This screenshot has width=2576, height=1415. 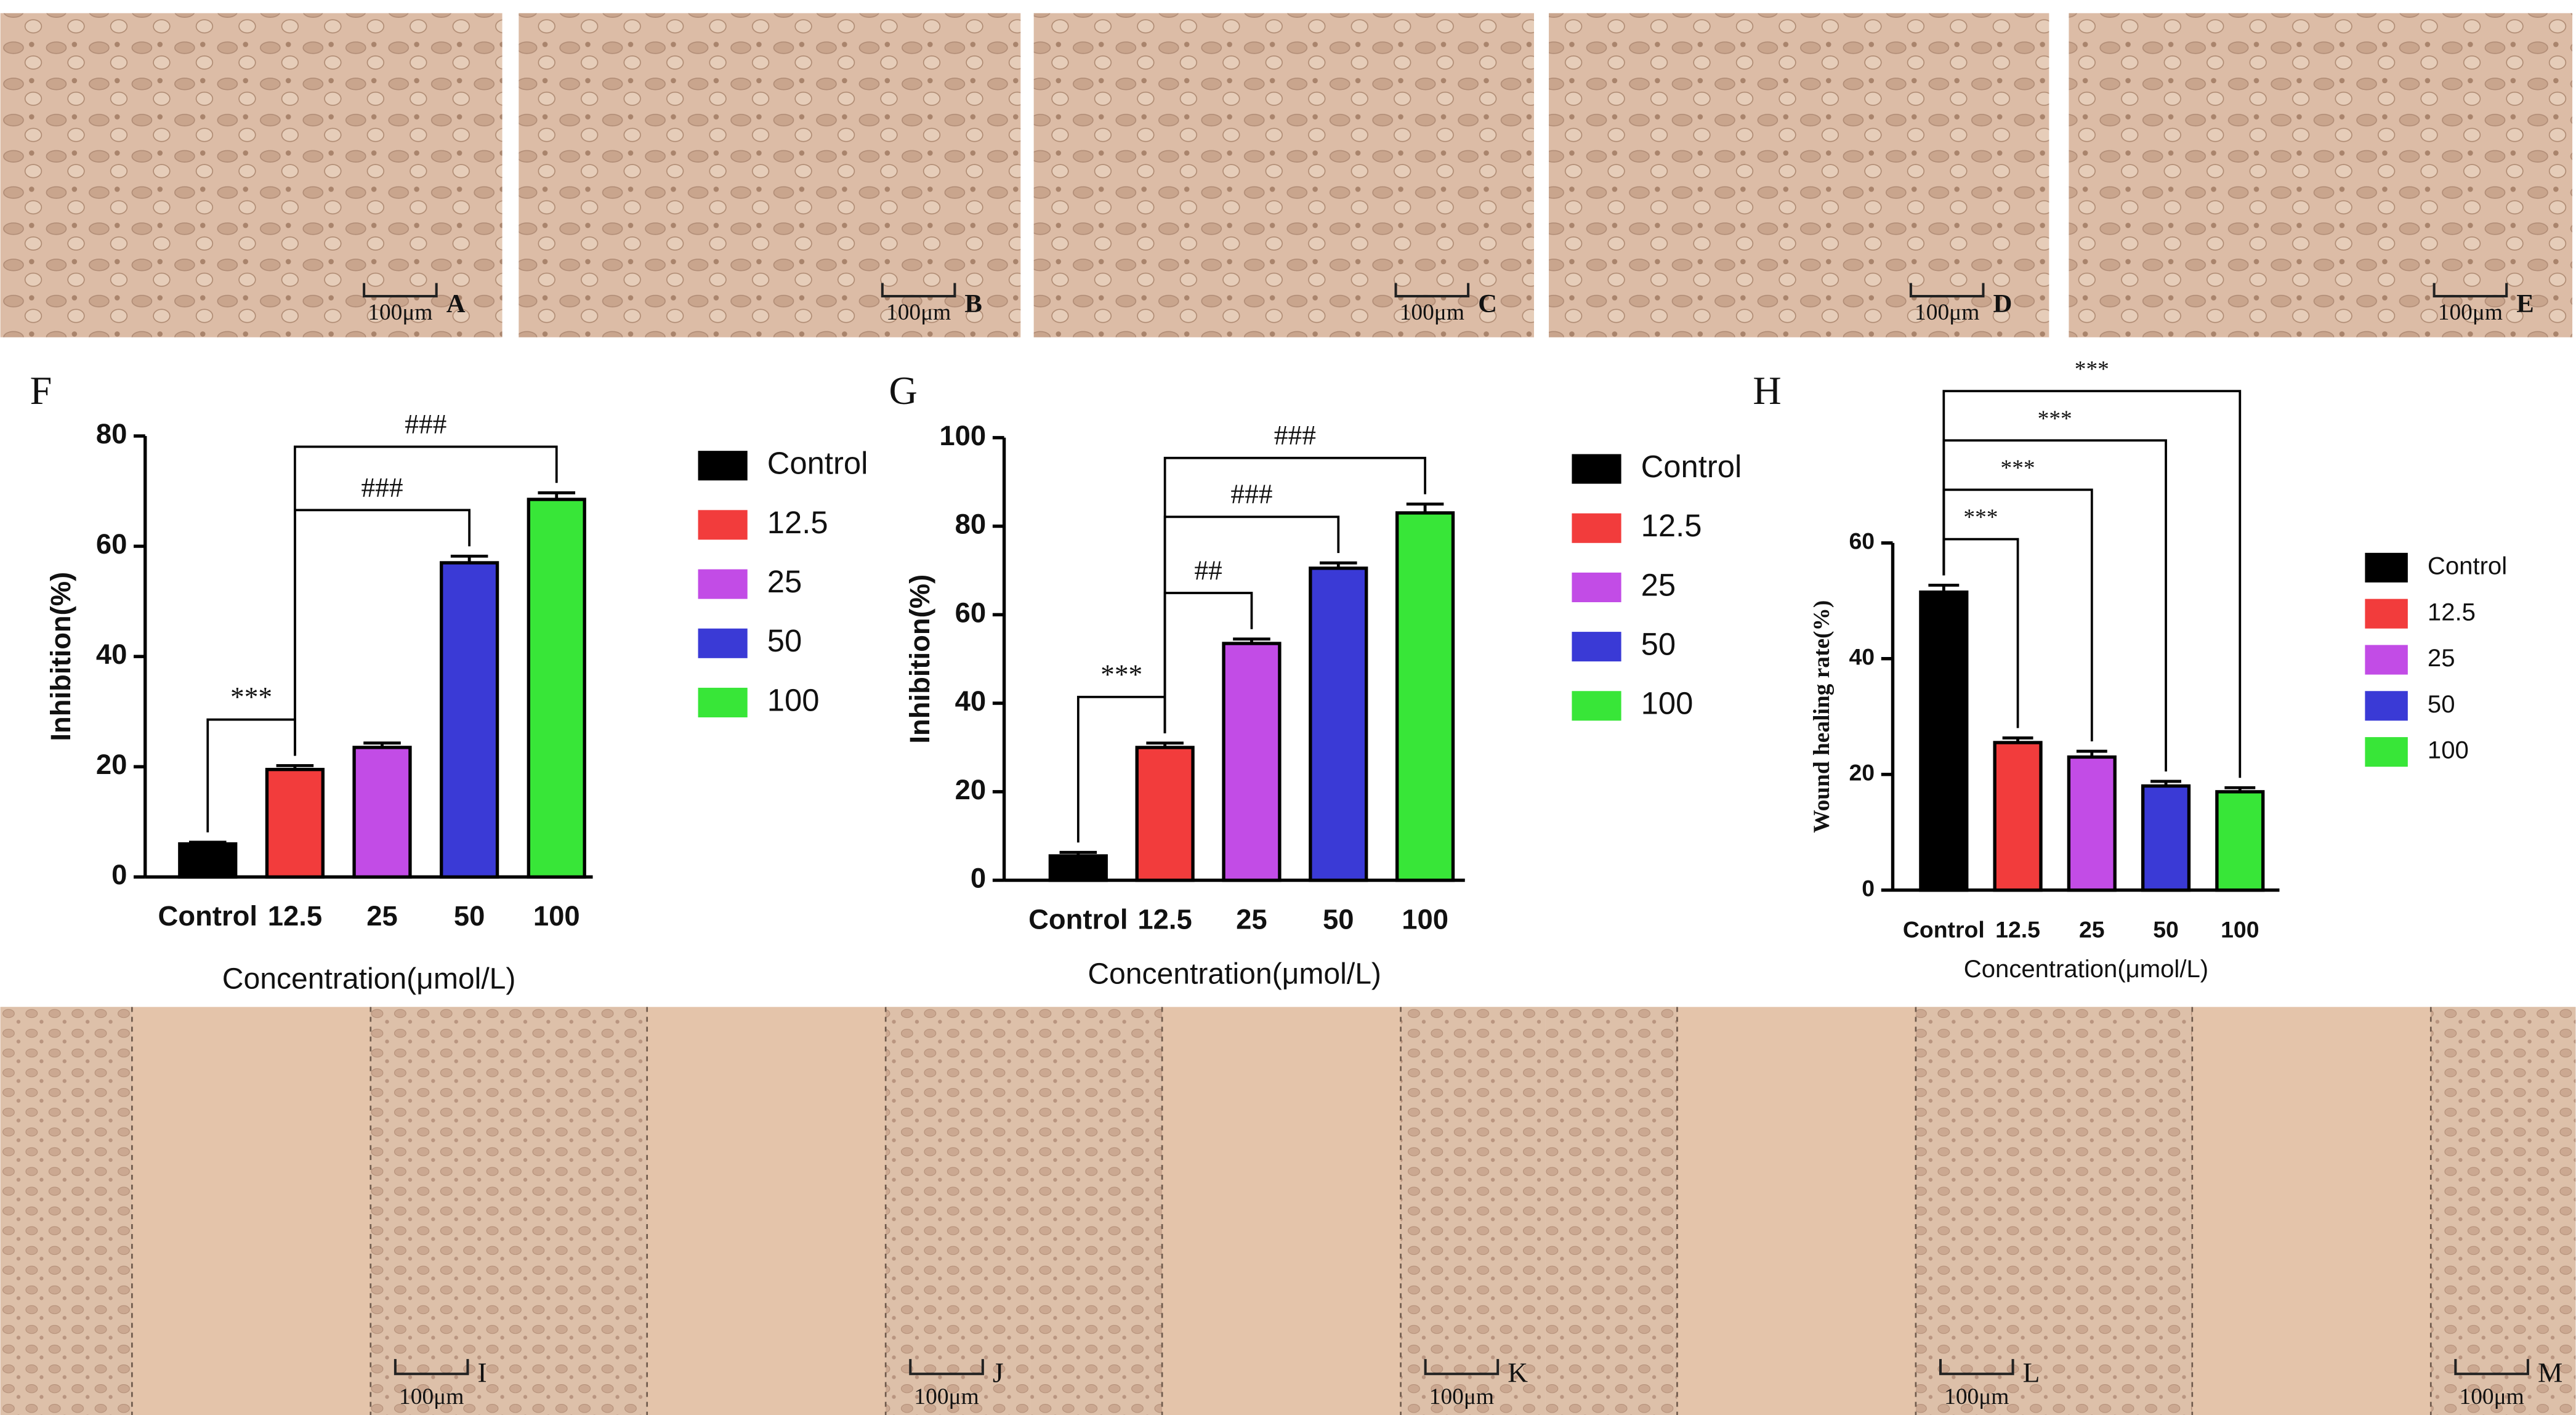 What do you see at coordinates (556, 916) in the screenshot?
I see `x-tick-label: 100` at bounding box center [556, 916].